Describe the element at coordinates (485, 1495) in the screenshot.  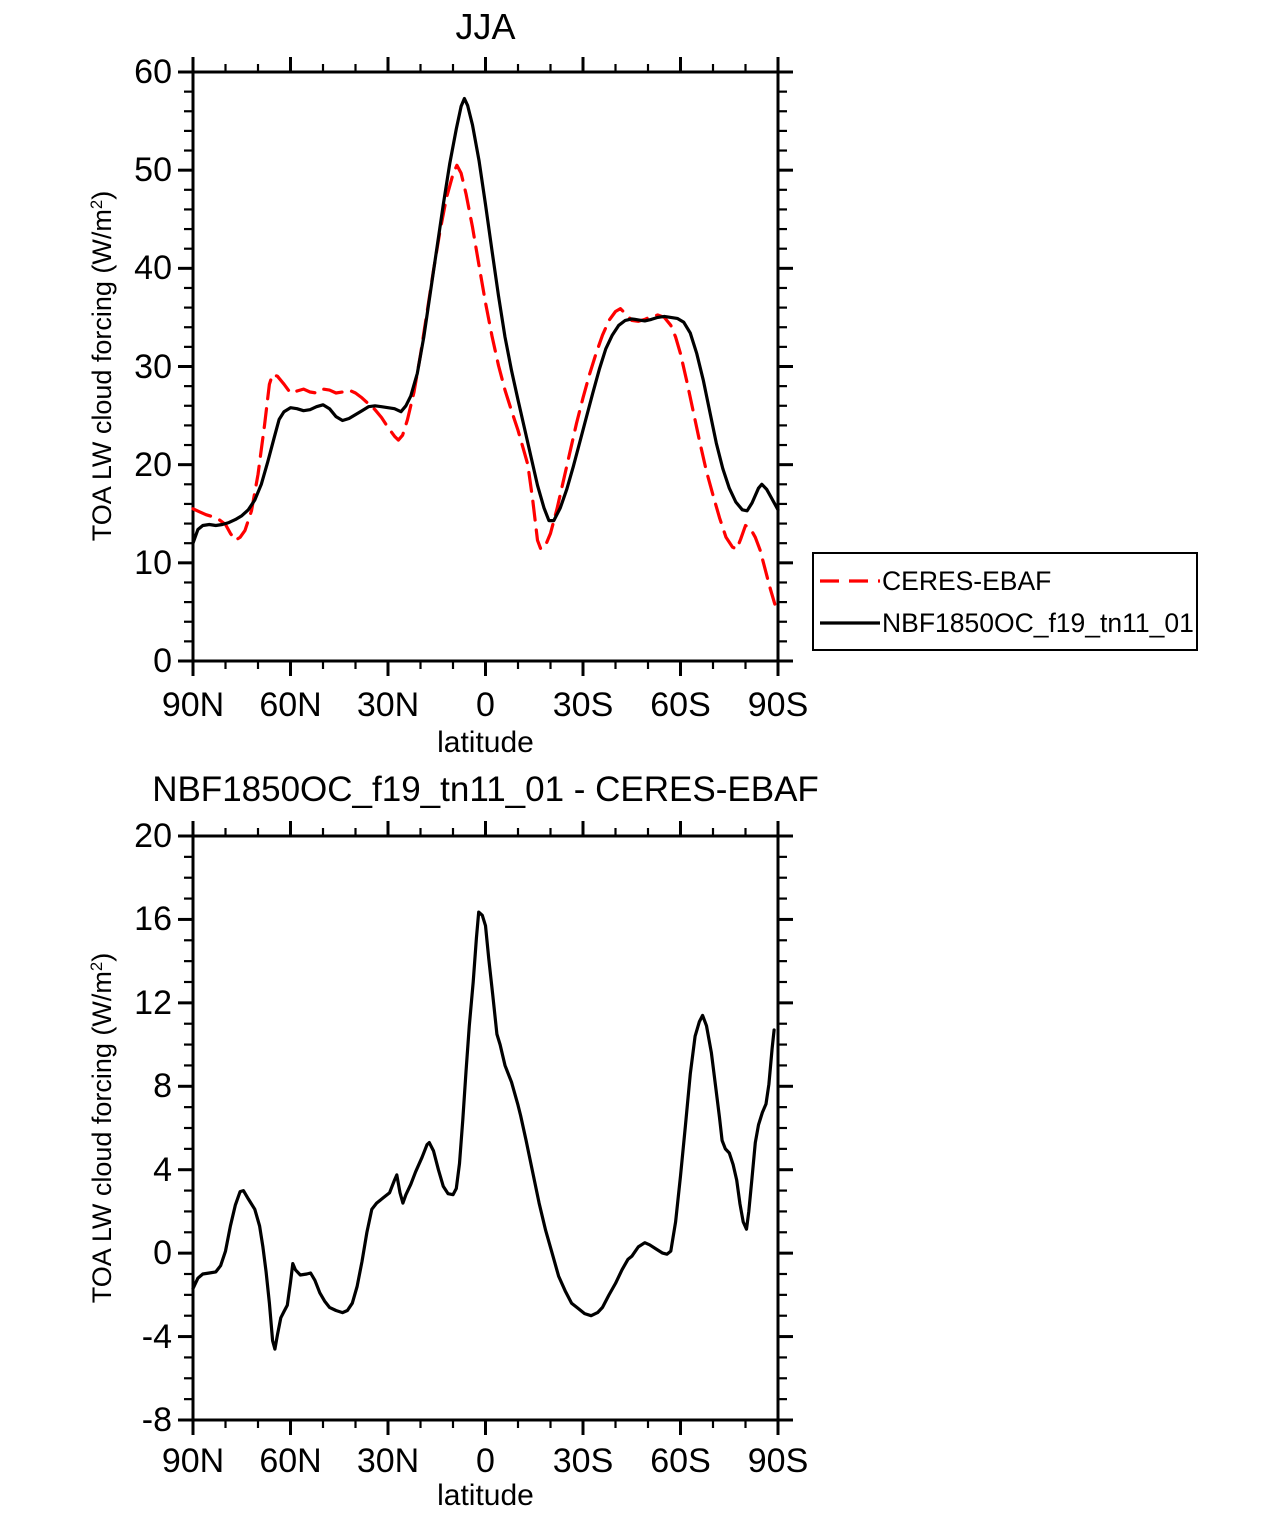
I see `bottom-chart-x-axis-label: latitude` at that location.